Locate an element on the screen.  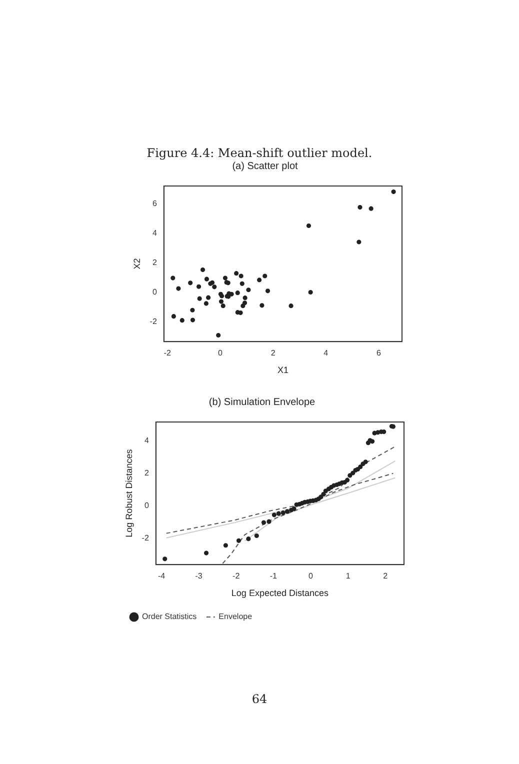
text: 64 is located at coordinates (259, 699).